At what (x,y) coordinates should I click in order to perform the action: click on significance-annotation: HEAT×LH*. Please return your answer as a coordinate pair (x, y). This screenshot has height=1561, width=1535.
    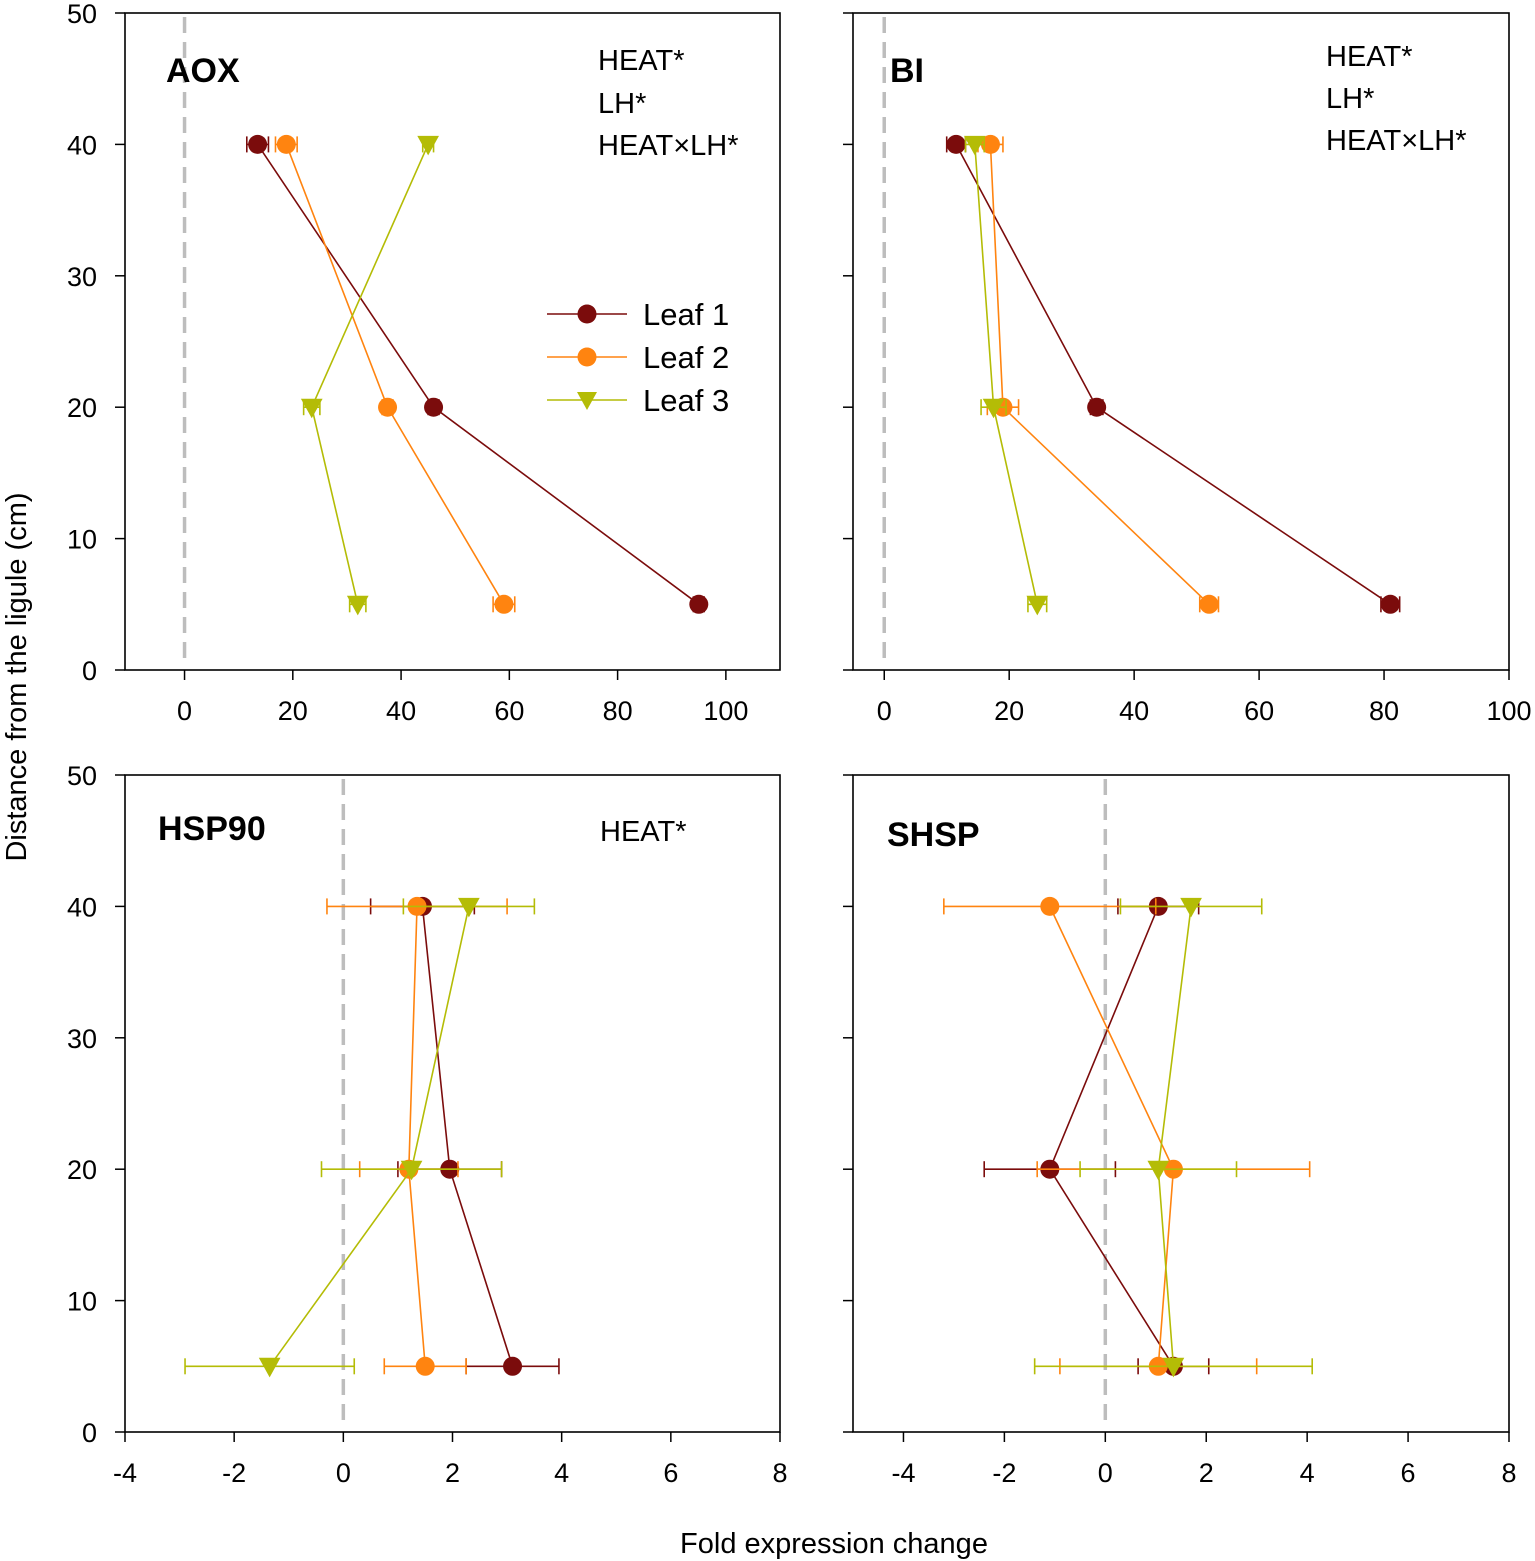
    Looking at the image, I should click on (668, 146).